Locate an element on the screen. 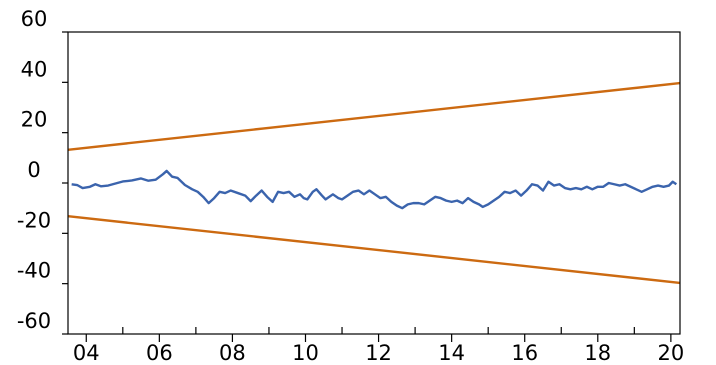  x-tick-label: 10 is located at coordinates (305, 353).